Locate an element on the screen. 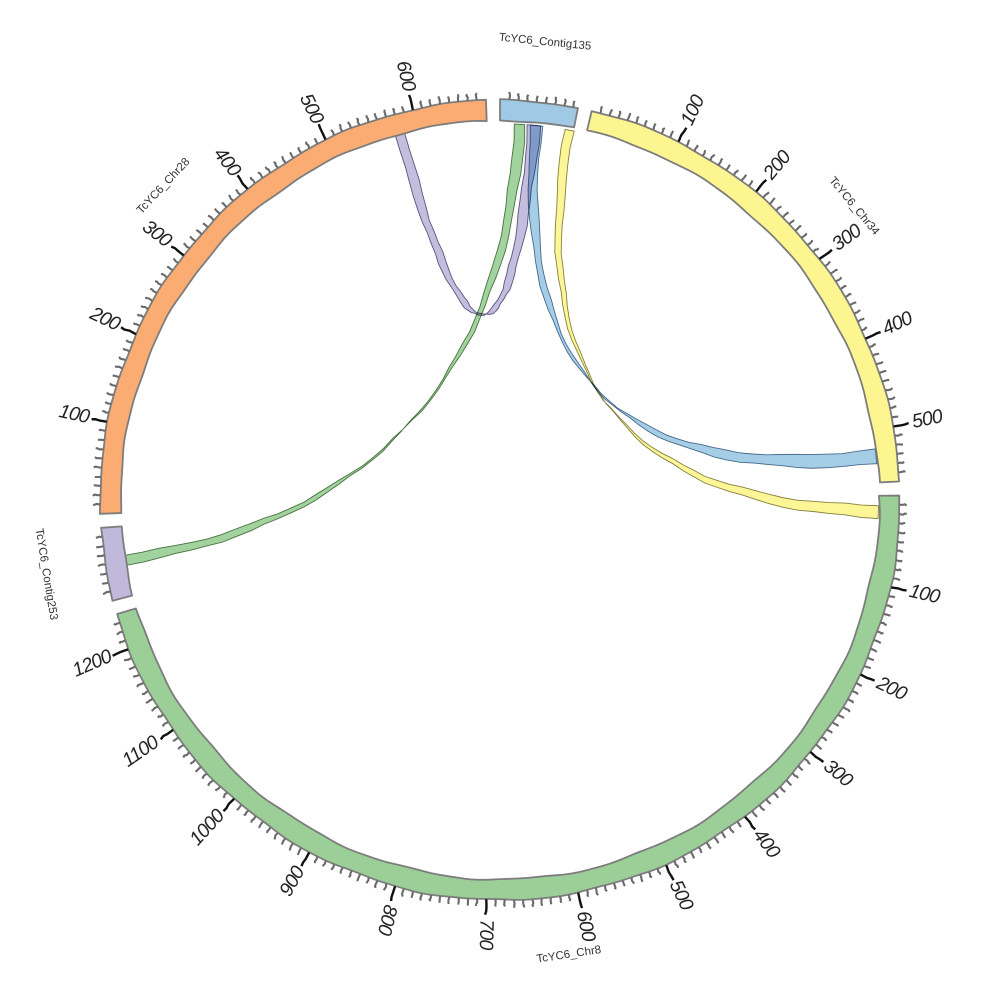 The height and width of the screenshot is (1000, 1000). svg-text: 700 is located at coordinates (486, 935).